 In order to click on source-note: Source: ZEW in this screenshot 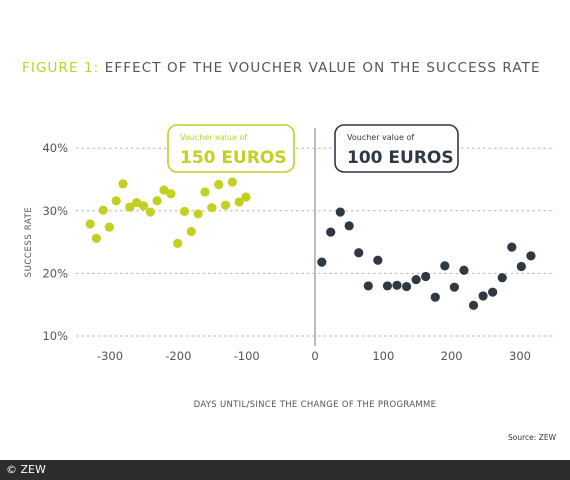, I will do `click(532, 437)`.